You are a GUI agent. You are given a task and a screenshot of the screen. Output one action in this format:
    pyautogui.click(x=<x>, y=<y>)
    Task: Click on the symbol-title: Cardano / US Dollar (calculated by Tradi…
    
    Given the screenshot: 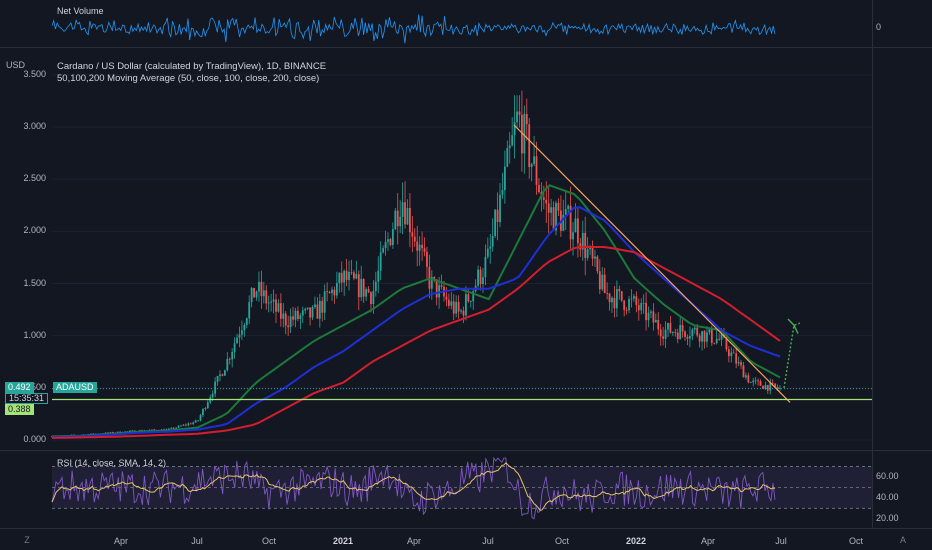 What is the action you would take?
    pyautogui.click(x=192, y=66)
    